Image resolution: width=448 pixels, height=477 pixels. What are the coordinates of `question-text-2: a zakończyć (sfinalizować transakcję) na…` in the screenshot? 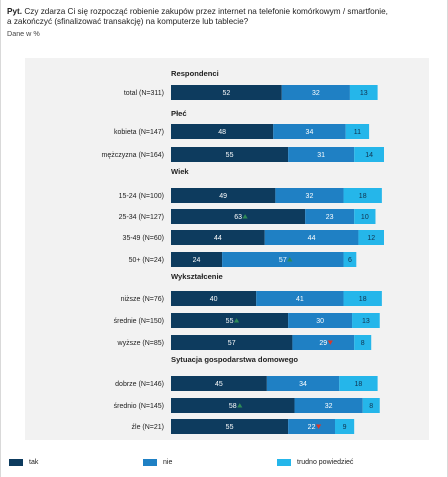 It's located at (128, 21).